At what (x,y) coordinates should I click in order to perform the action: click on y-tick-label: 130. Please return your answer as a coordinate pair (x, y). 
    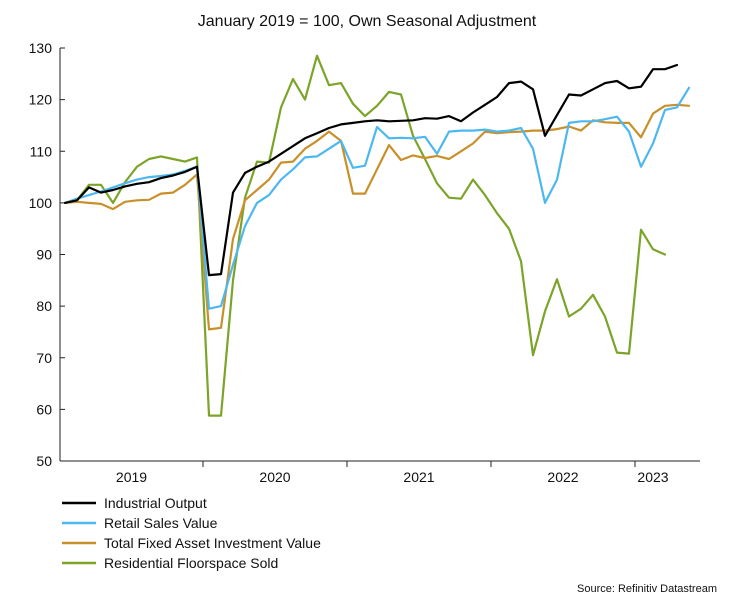
    Looking at the image, I should click on (41, 48).